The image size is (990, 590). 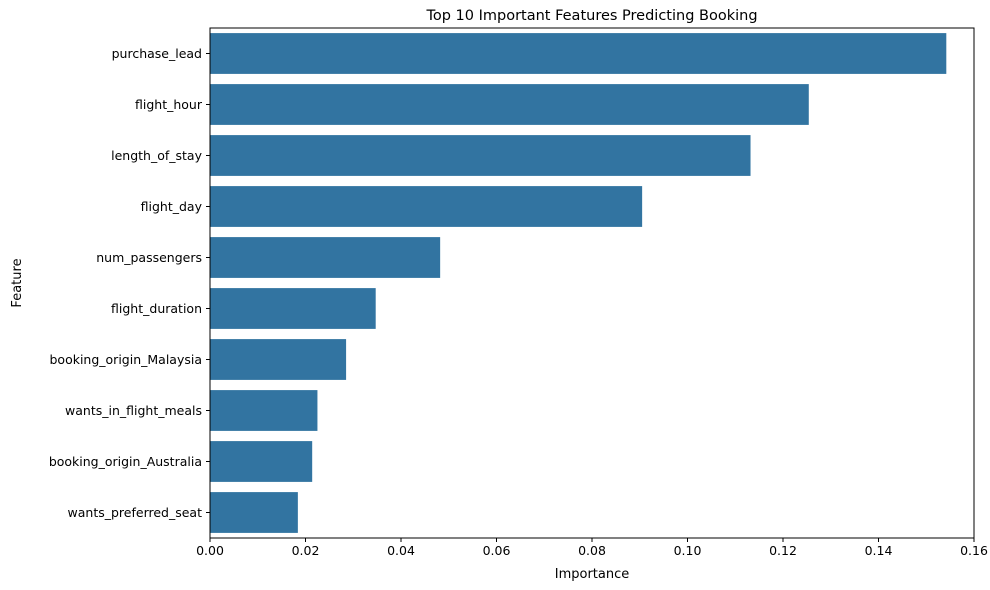 I want to click on y-tick-label: purchase_lead, so click(x=157, y=53).